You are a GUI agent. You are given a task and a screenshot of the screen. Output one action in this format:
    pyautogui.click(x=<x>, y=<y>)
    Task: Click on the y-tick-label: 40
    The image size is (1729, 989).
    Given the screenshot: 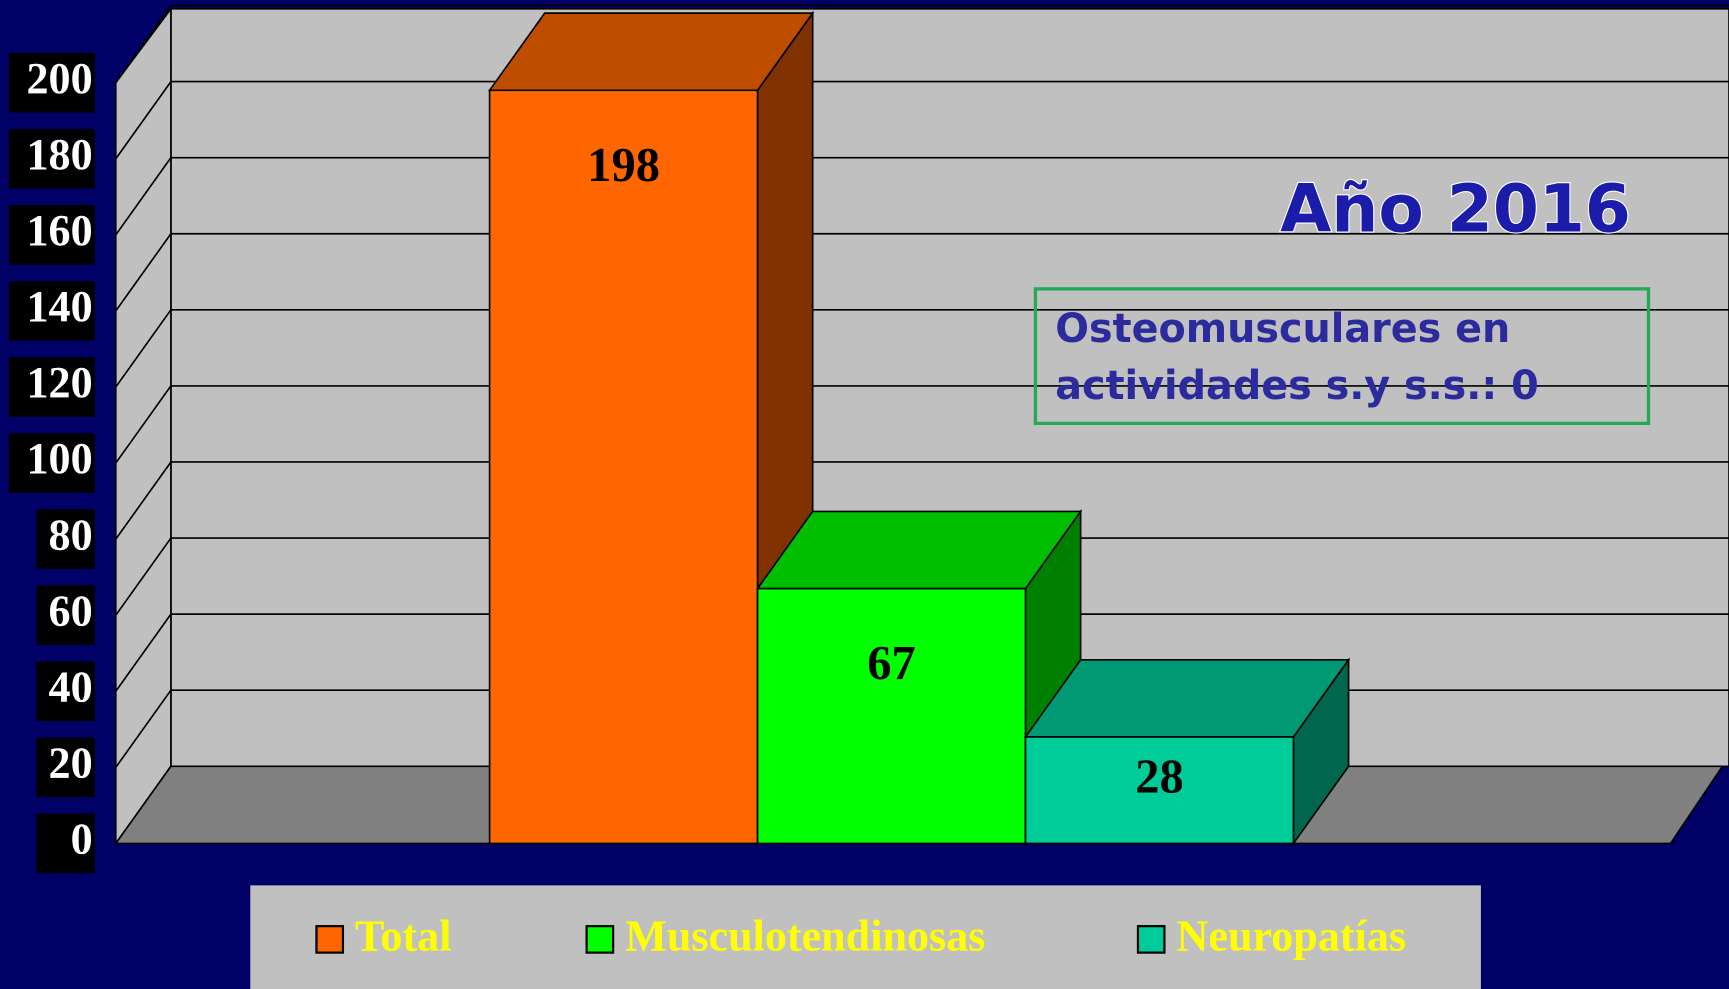 What is the action you would take?
    pyautogui.click(x=71, y=686)
    